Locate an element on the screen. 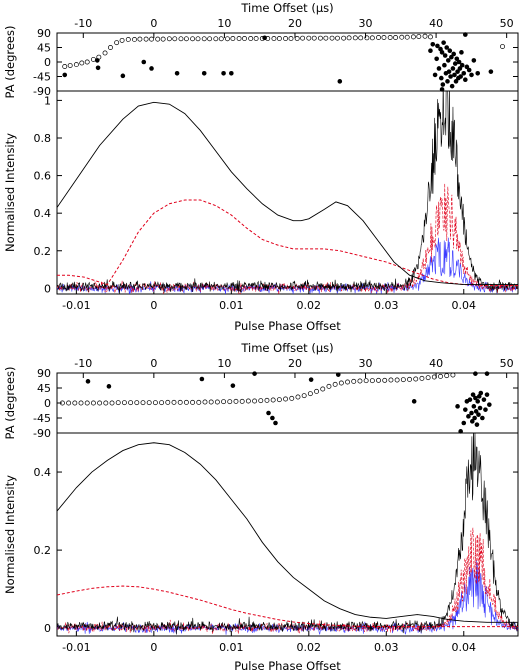 The image size is (520, 672). top-axis-tick-label: 10 is located at coordinates (224, 363).